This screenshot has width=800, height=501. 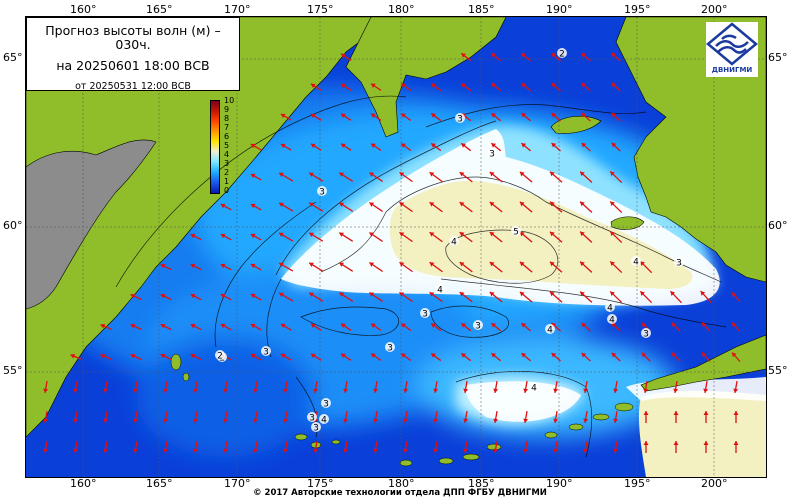 I want to click on lat-tick-label: 65°, so click(x=778, y=57).